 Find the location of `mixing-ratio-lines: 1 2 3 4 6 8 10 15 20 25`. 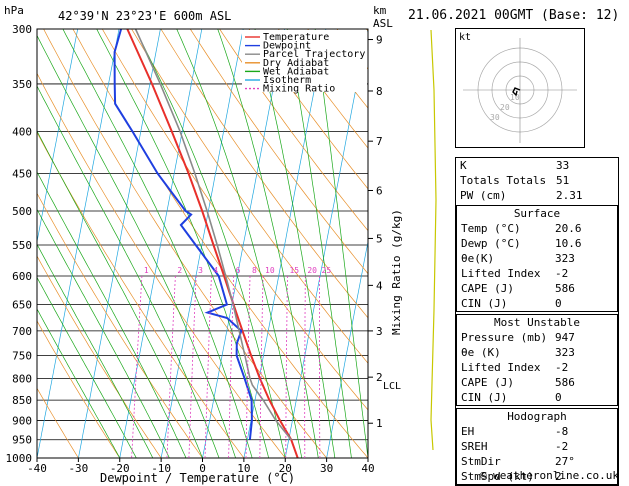

mixing-ratio-lines: 1 2 3 4 6 8 10 15 20 25 is located at coordinates (231, 362).